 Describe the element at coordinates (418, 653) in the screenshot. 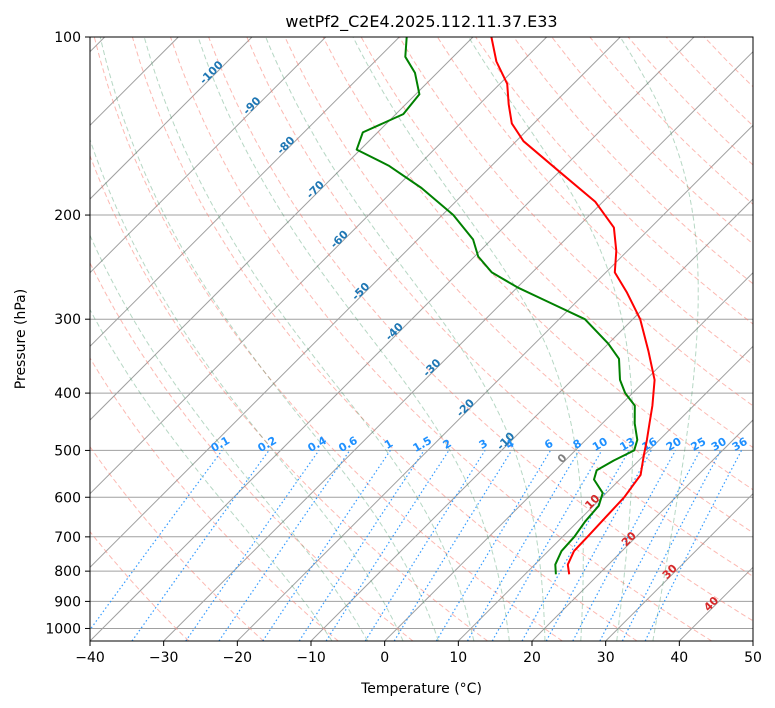

I see `x-axis-ticks: −40 −30 −20 −10 0 10 20 30 40 50` at that location.